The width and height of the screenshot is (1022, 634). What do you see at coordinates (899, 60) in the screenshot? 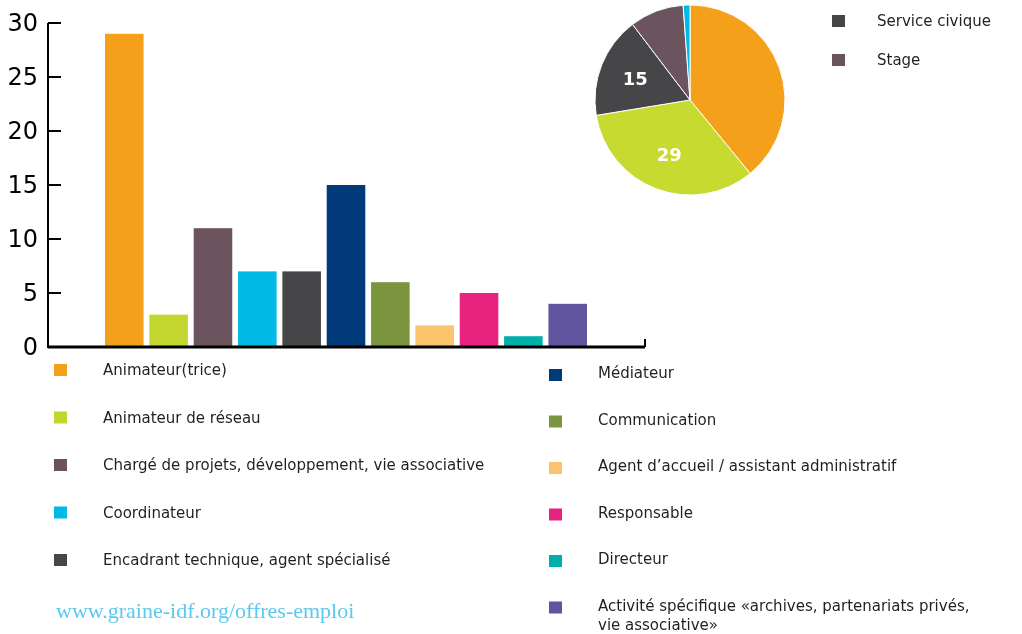
I see `legend-label: Stage` at bounding box center [899, 60].